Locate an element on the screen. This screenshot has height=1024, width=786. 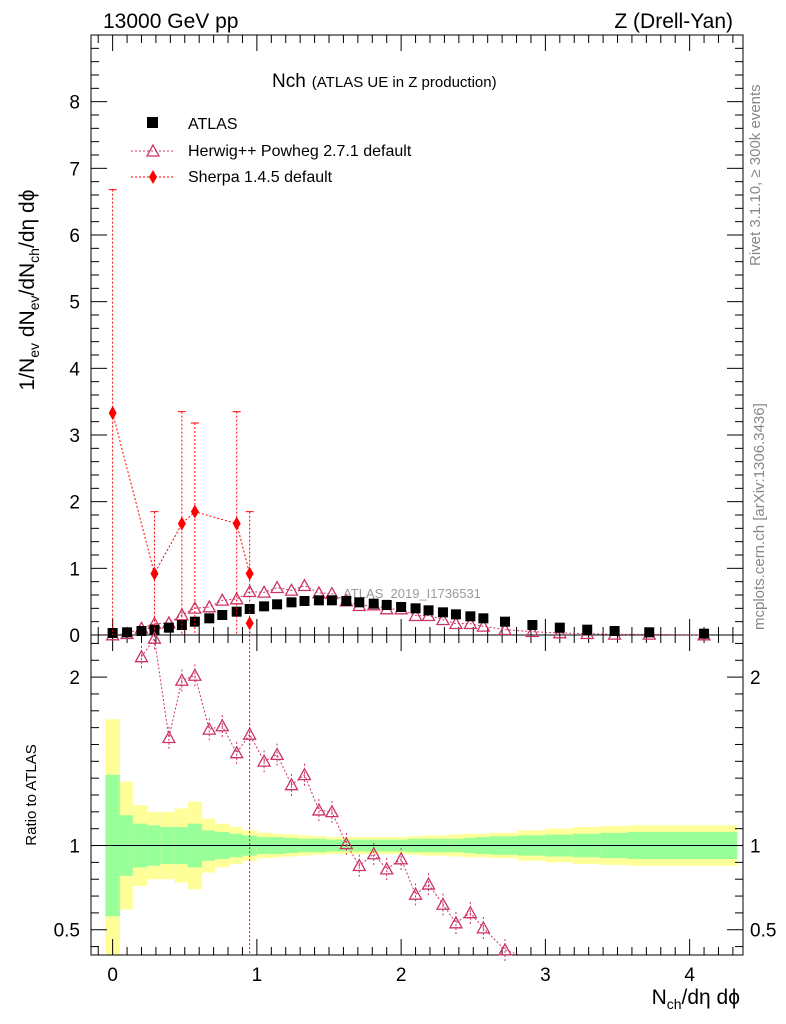
y-tick-label-main: 7 is located at coordinates (74, 169).